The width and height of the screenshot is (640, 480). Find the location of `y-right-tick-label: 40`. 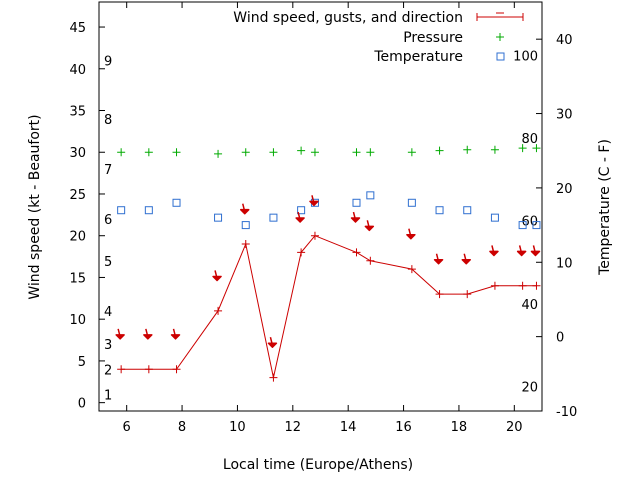

y-right-tick-label: 40 is located at coordinates (564, 40).